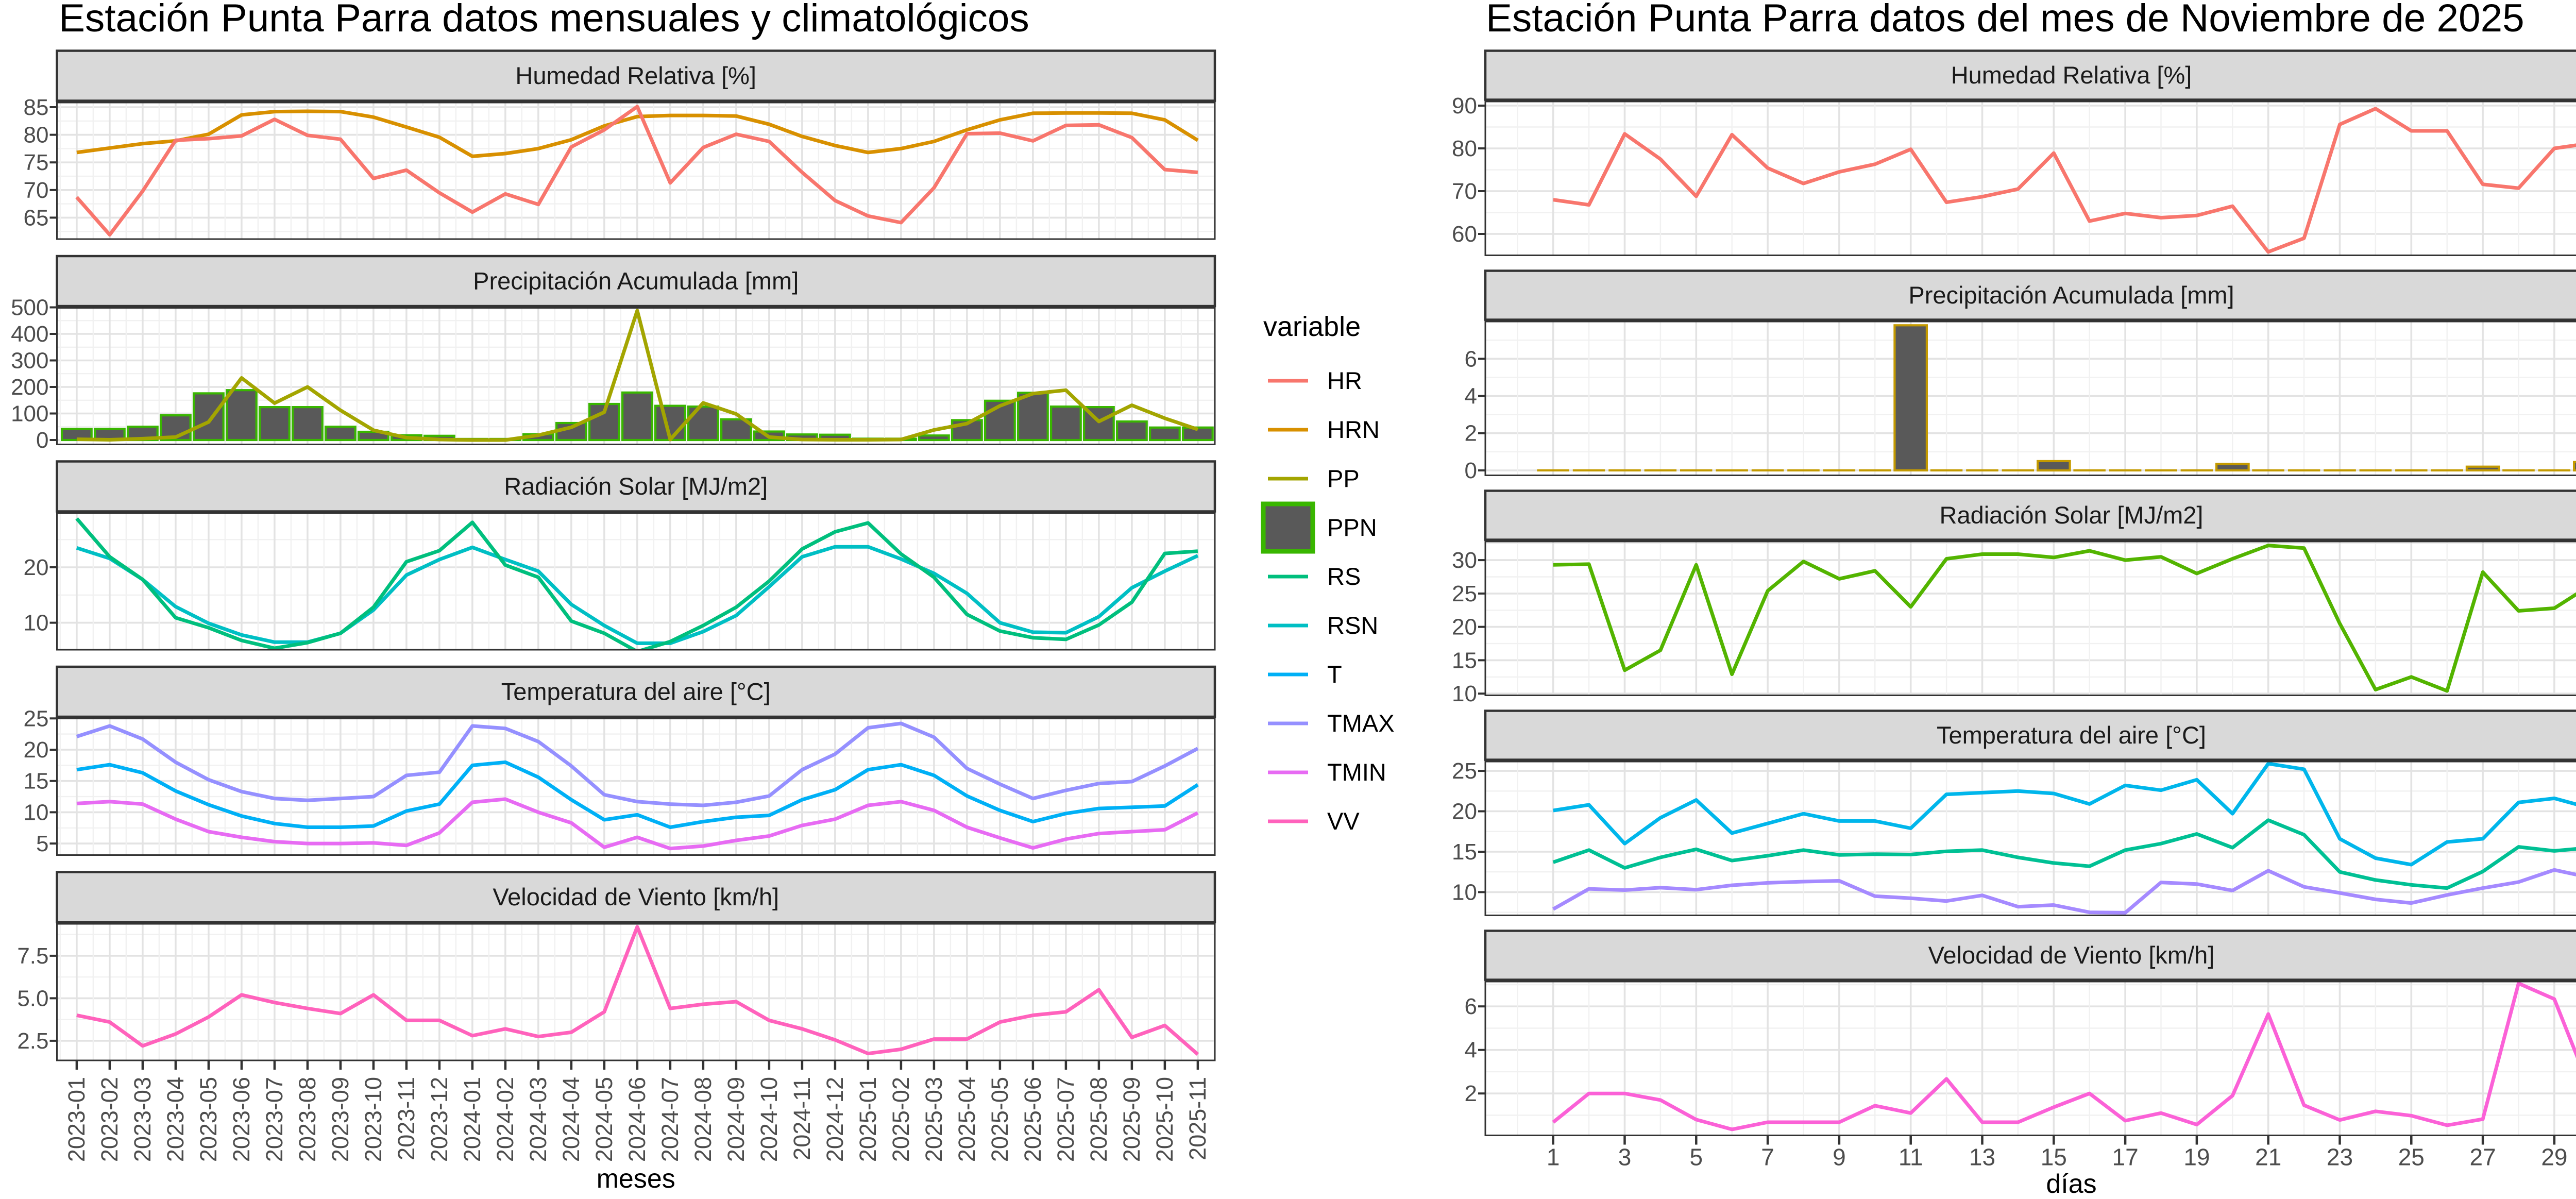 This screenshot has width=2576, height=1199. I want to click on svg-text: 65, so click(36, 217).